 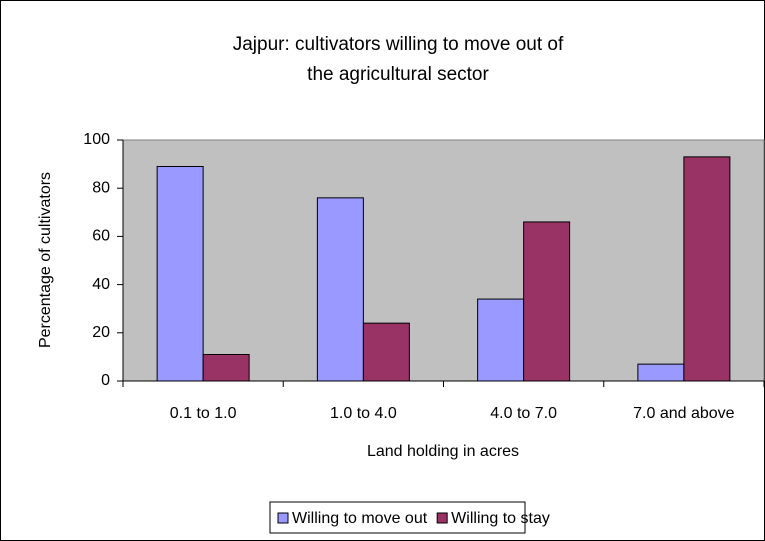 What do you see at coordinates (363, 413) in the screenshot?
I see `x-tick-label: 1.0 to 4.0` at bounding box center [363, 413].